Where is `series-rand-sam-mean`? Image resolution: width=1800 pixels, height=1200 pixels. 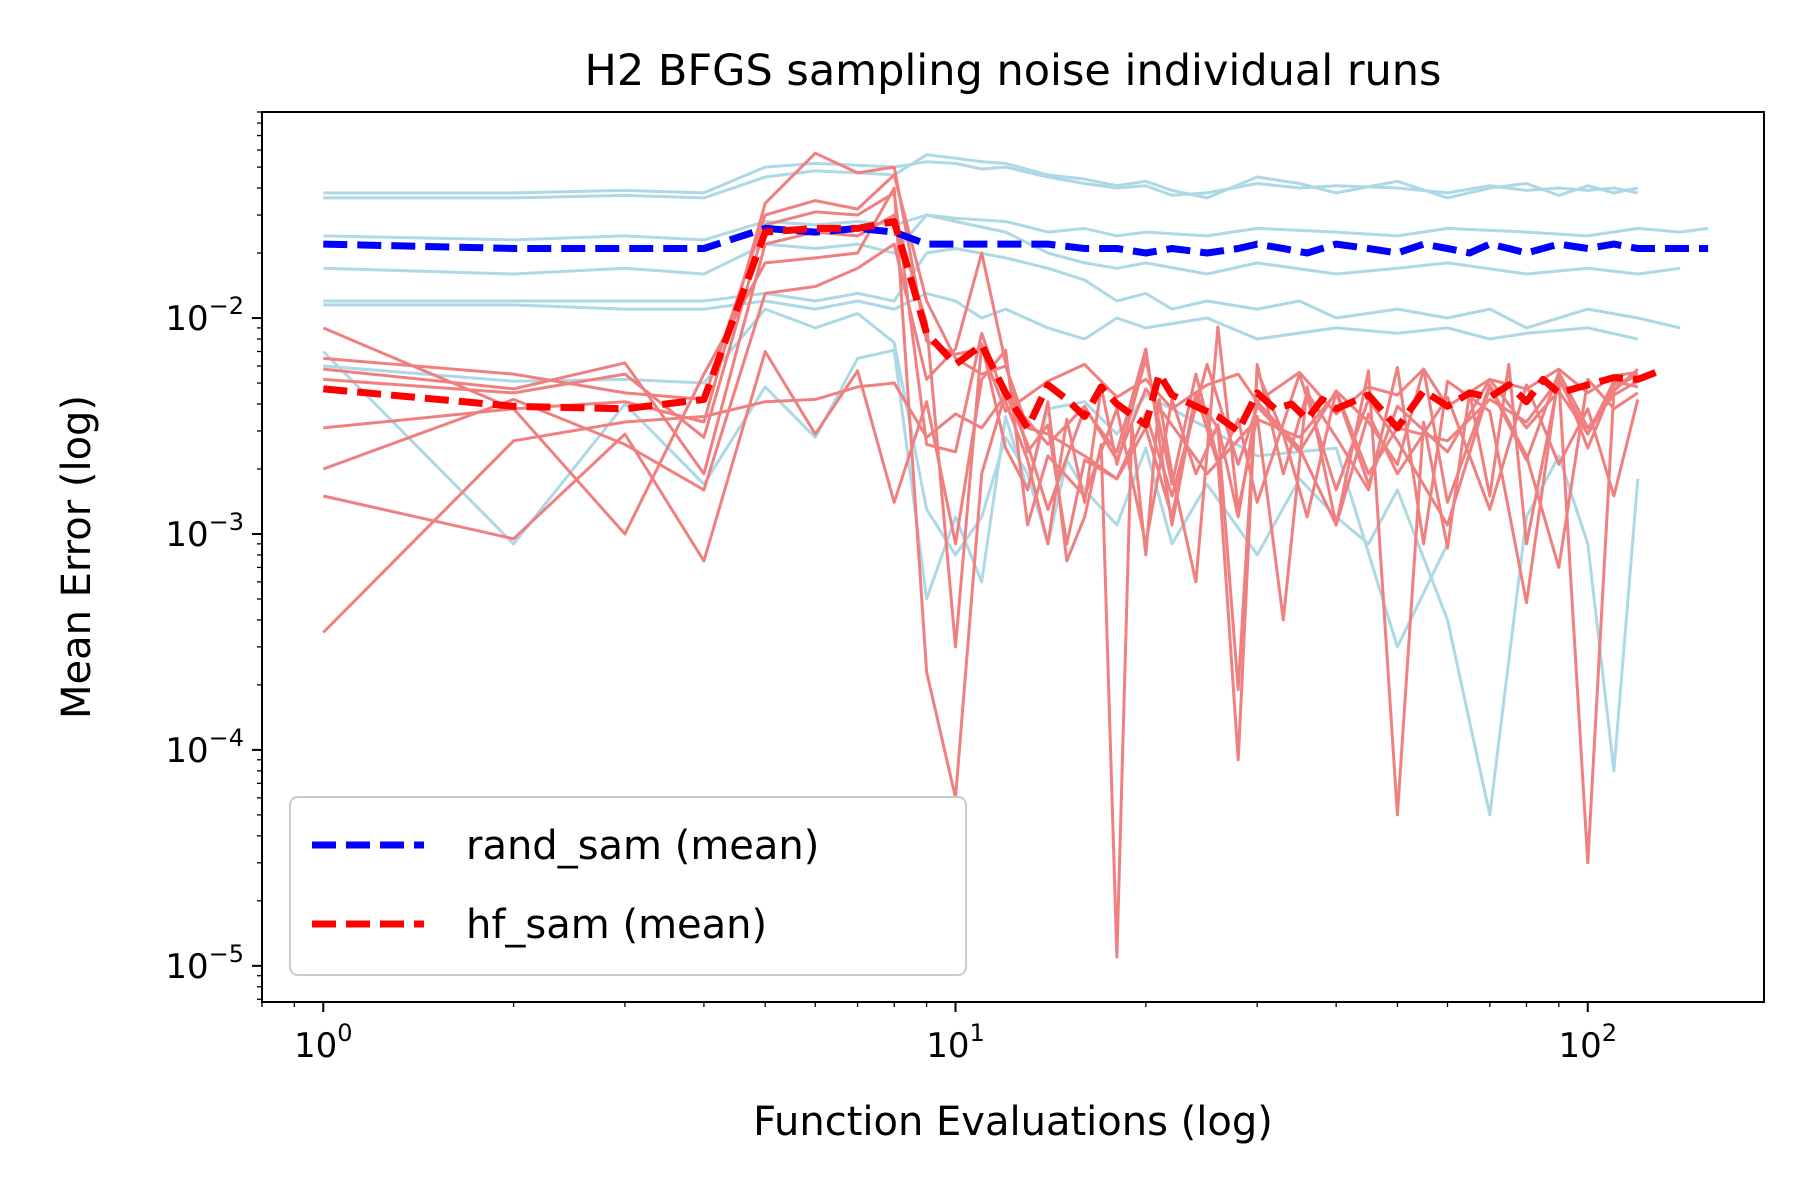 series-rand-sam-mean is located at coordinates (1016, 240).